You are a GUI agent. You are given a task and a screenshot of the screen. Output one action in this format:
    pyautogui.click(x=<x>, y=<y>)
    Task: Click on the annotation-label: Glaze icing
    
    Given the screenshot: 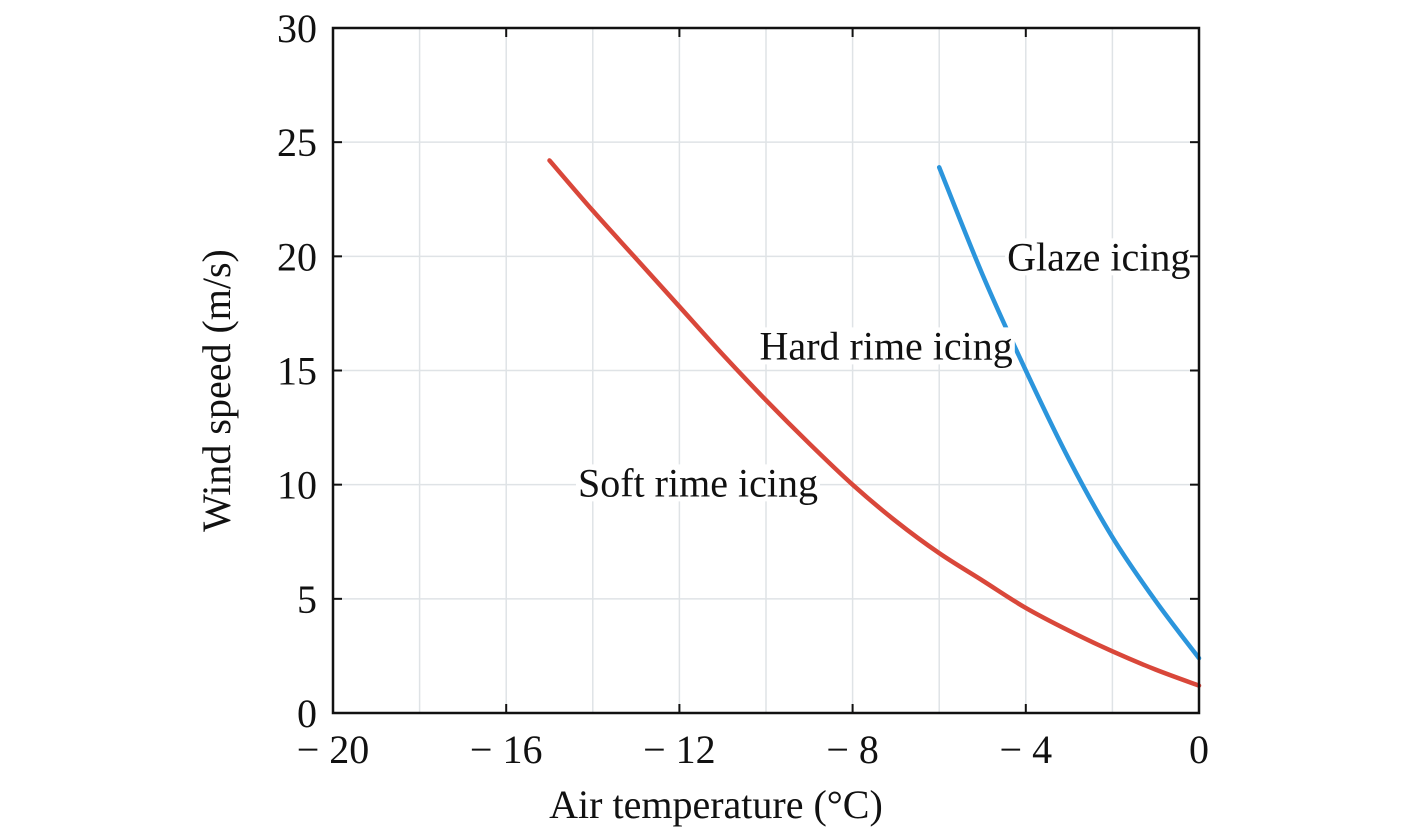 What is the action you would take?
    pyautogui.click(x=1098, y=256)
    